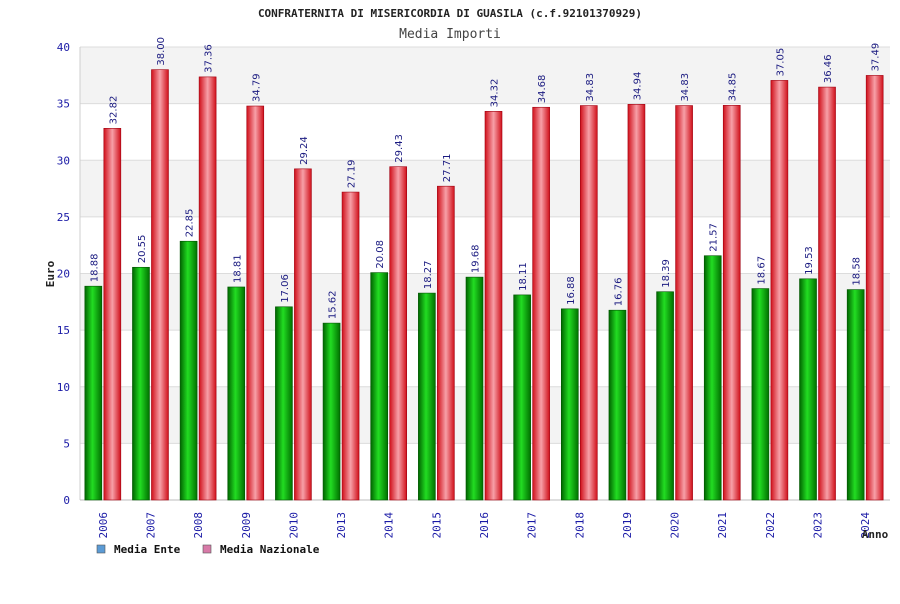  Describe the element at coordinates (760, 394) in the screenshot. I see `bar-media-ente-2022` at that location.